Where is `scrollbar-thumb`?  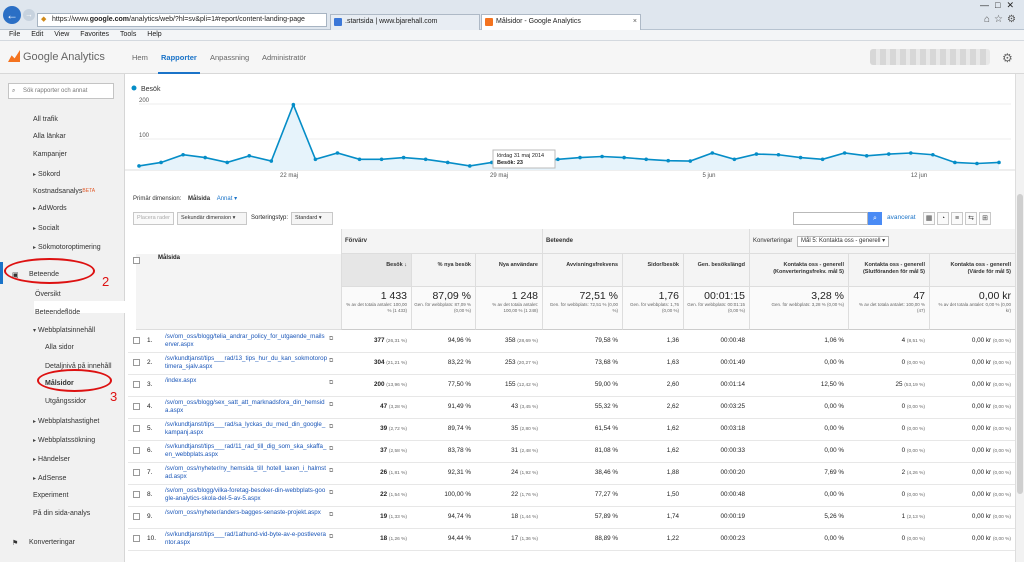 scrollbar-thumb is located at coordinates (1020, 344).